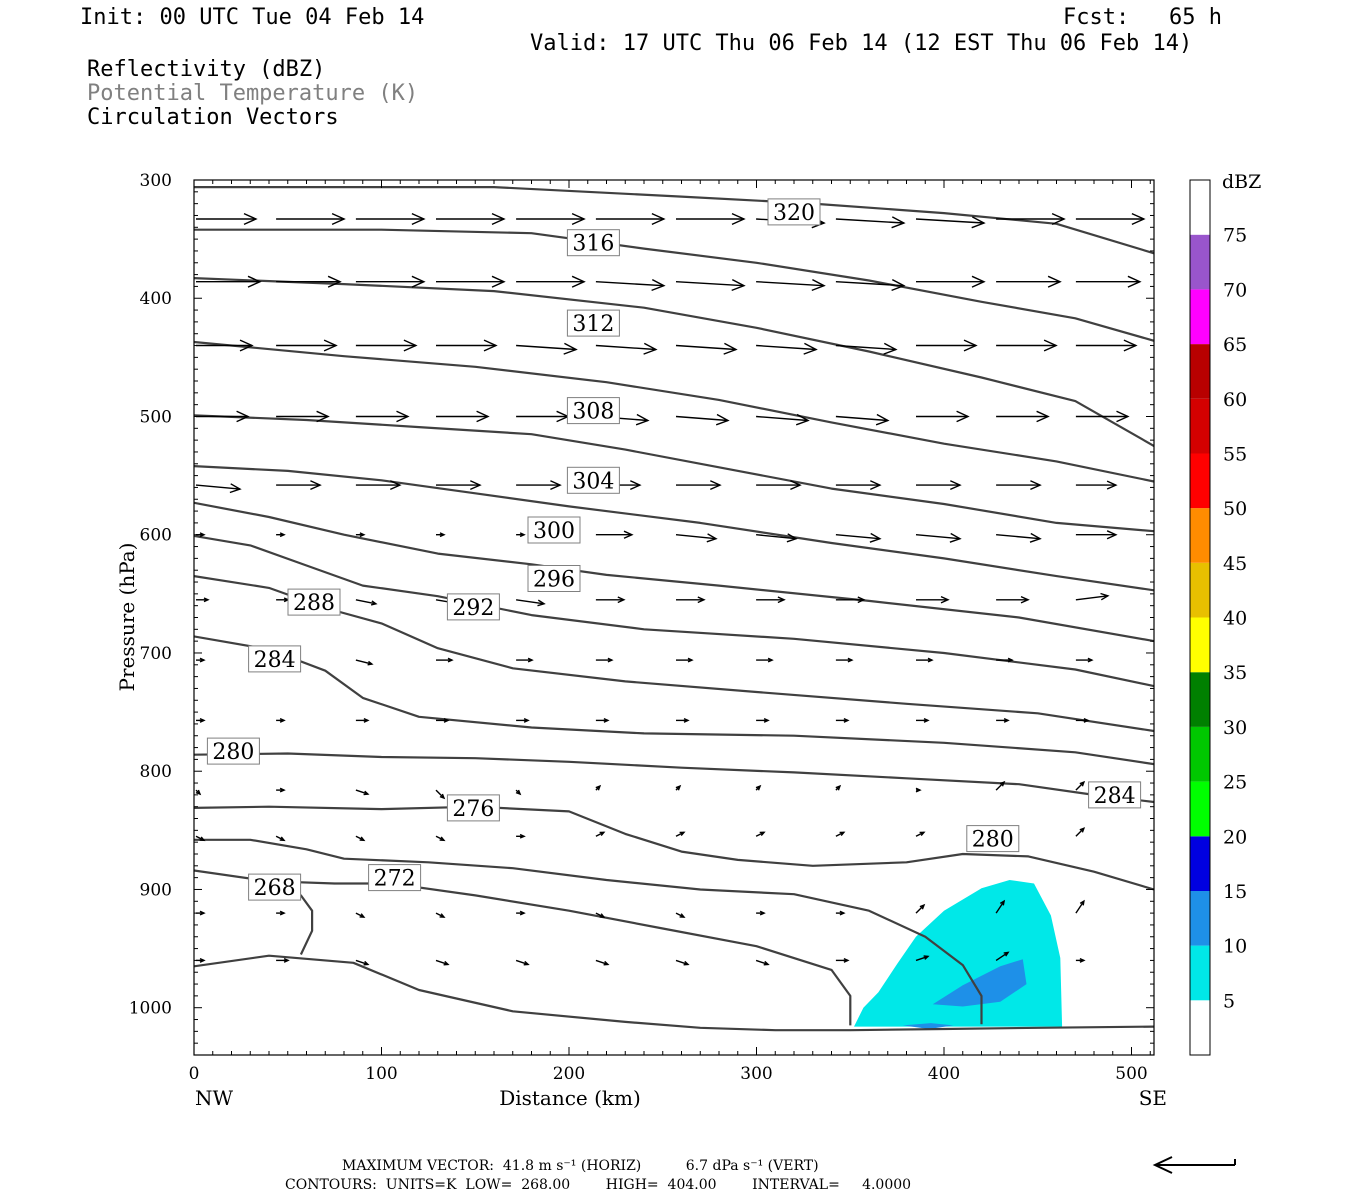  Describe the element at coordinates (395, 878) in the screenshot. I see `contour-label-272: 272` at that location.